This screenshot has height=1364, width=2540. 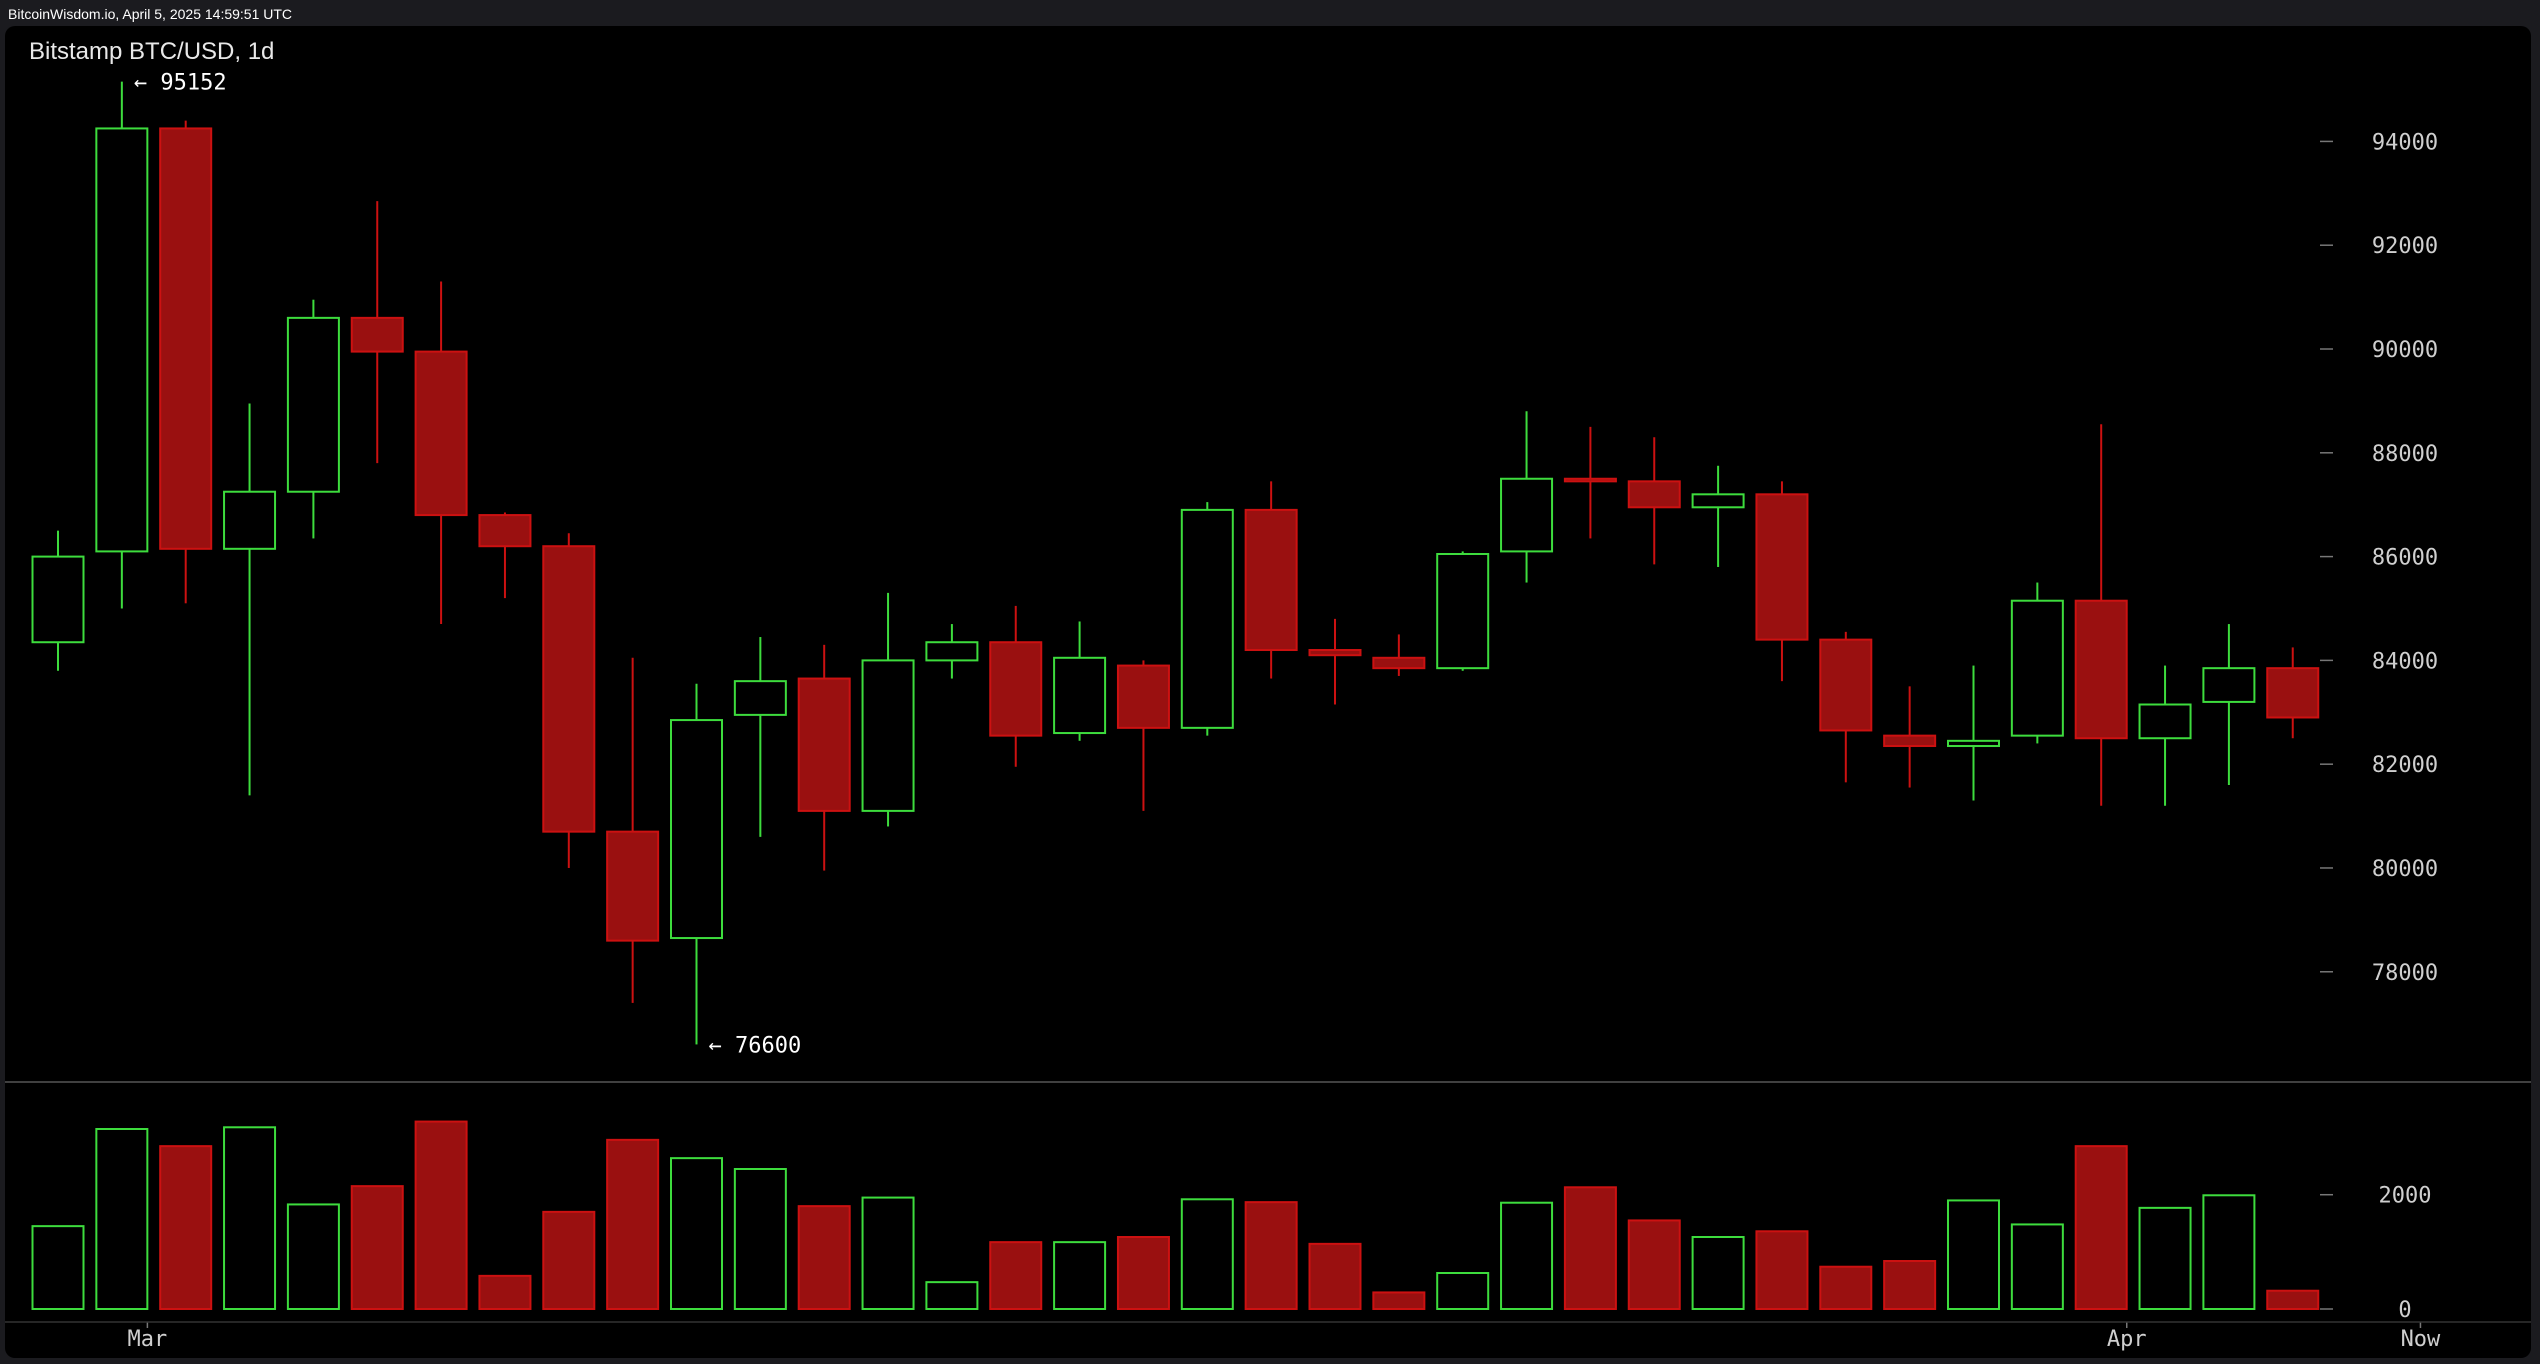 What do you see at coordinates (1175, 1215) in the screenshot?
I see `volume-bars` at bounding box center [1175, 1215].